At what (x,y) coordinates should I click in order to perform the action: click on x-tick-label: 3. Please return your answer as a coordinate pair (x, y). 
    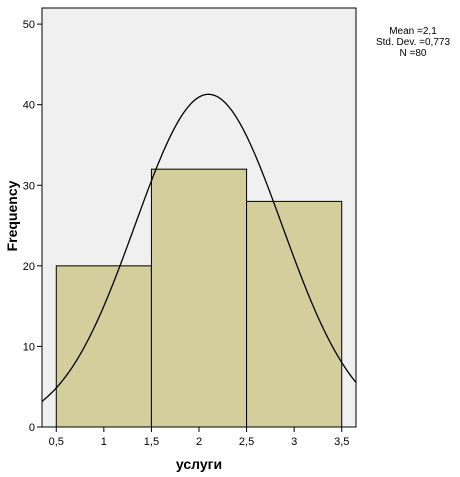
    Looking at the image, I should click on (294, 442).